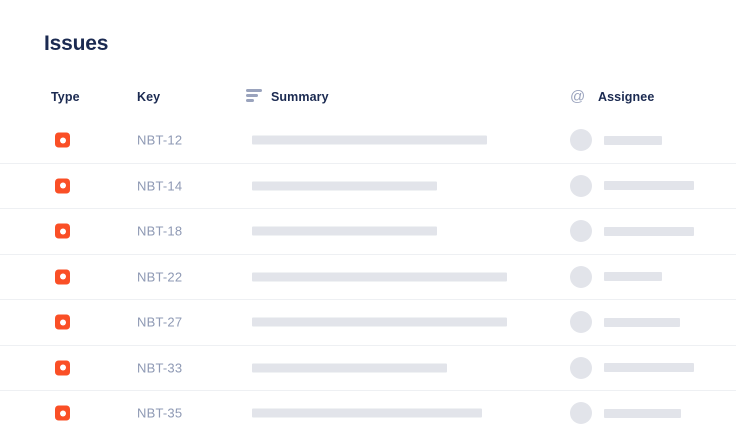 This screenshot has width=736, height=436. I want to click on issue-key: NBT-33, so click(160, 368).